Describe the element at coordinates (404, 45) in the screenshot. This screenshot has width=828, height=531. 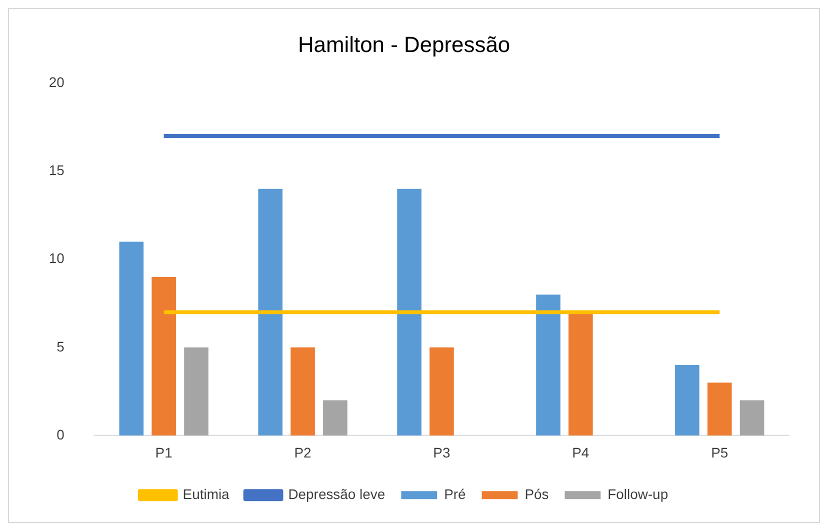
I see `chart-title: Hamilton - Depressão` at that location.